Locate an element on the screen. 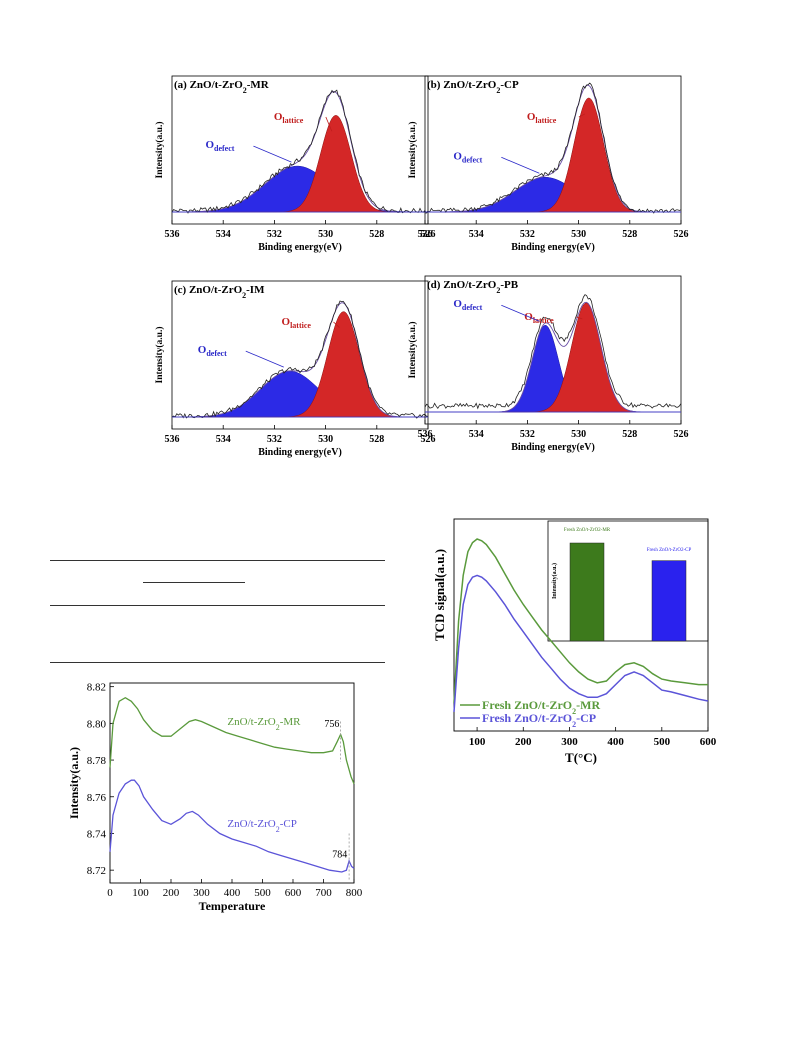  y-tick-label: 8.82 is located at coordinates (96, 688).